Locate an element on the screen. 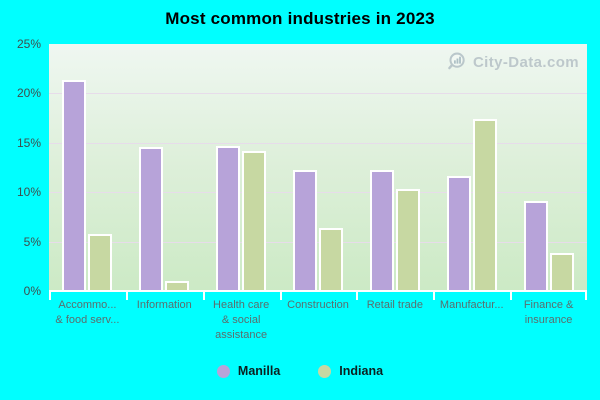 The image size is (600, 400). x-axis-label: Information is located at coordinates (164, 305).